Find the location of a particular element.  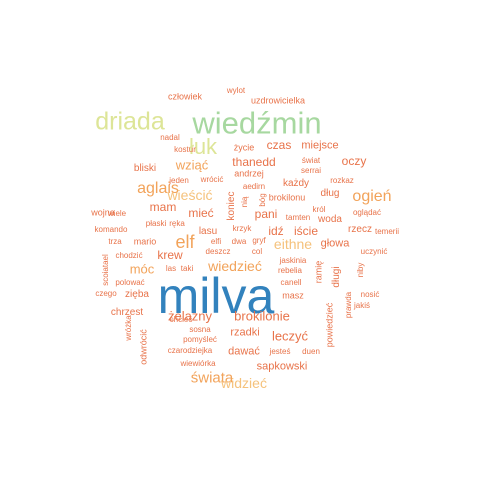

cloud-word: idź is located at coordinates (276, 231).